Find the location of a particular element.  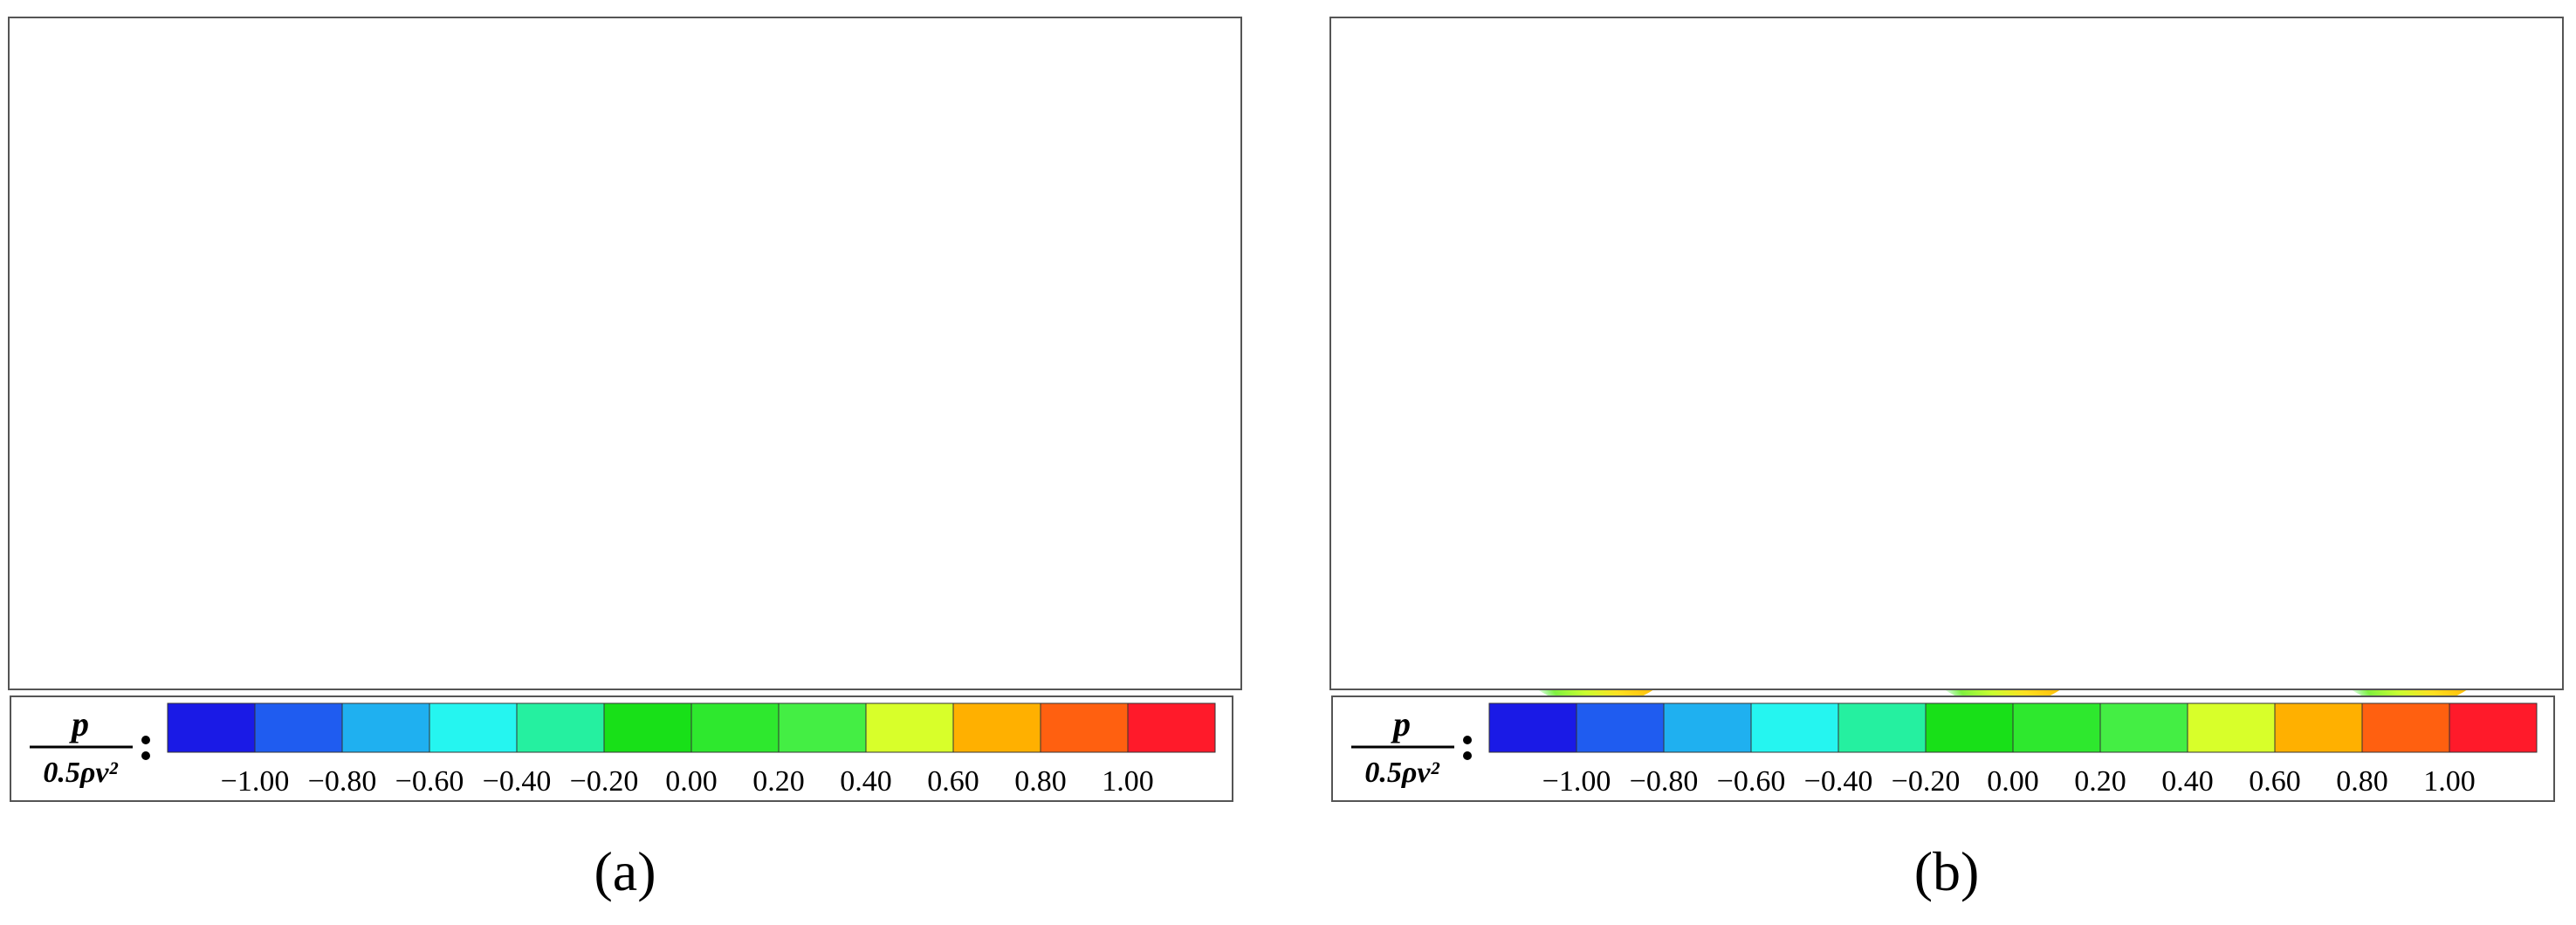

caption-a: (a) is located at coordinates (625, 871).